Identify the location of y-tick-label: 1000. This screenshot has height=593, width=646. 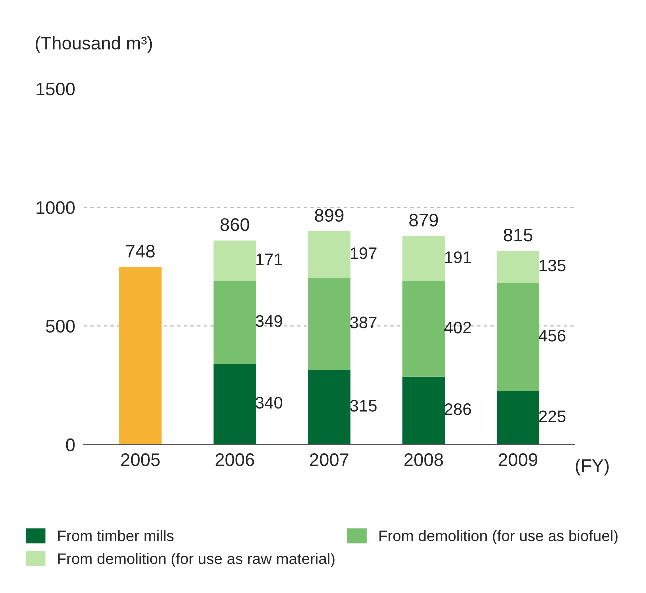
(55, 207).